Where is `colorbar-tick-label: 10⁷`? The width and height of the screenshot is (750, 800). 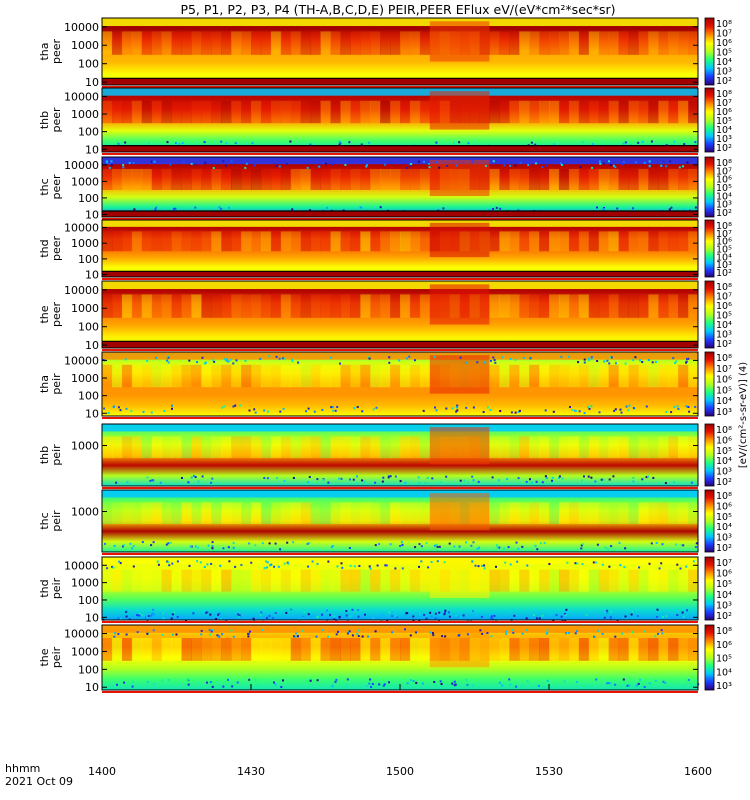
colorbar-tick-label: 10⁷ is located at coordinates (724, 369).